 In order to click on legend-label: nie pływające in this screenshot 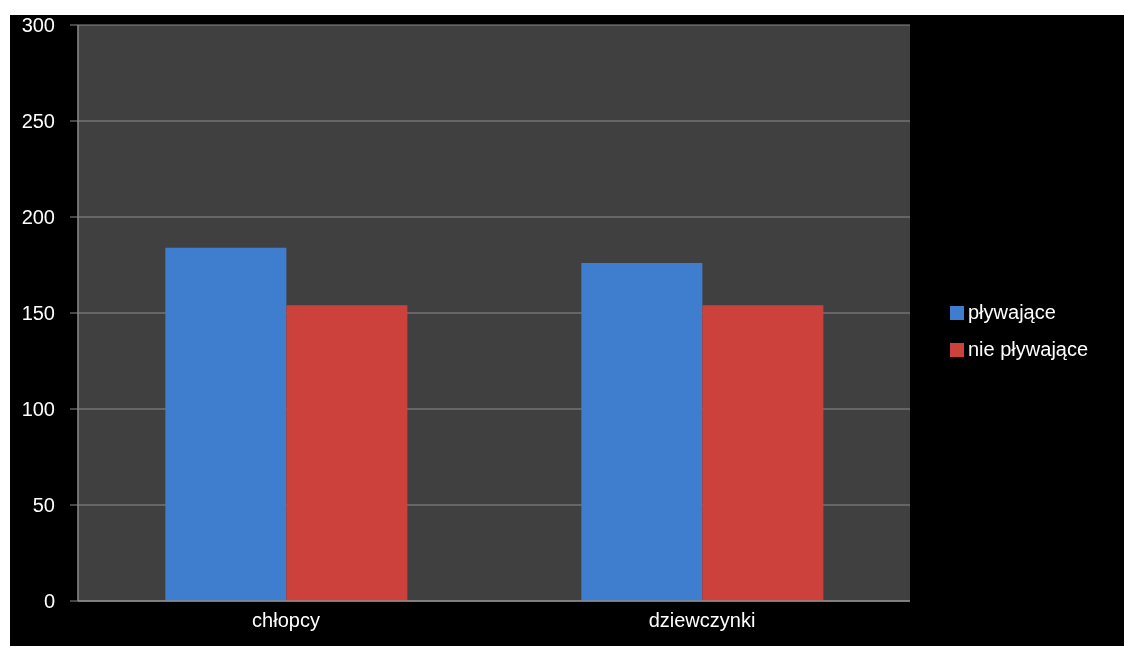, I will do `click(1028, 348)`.